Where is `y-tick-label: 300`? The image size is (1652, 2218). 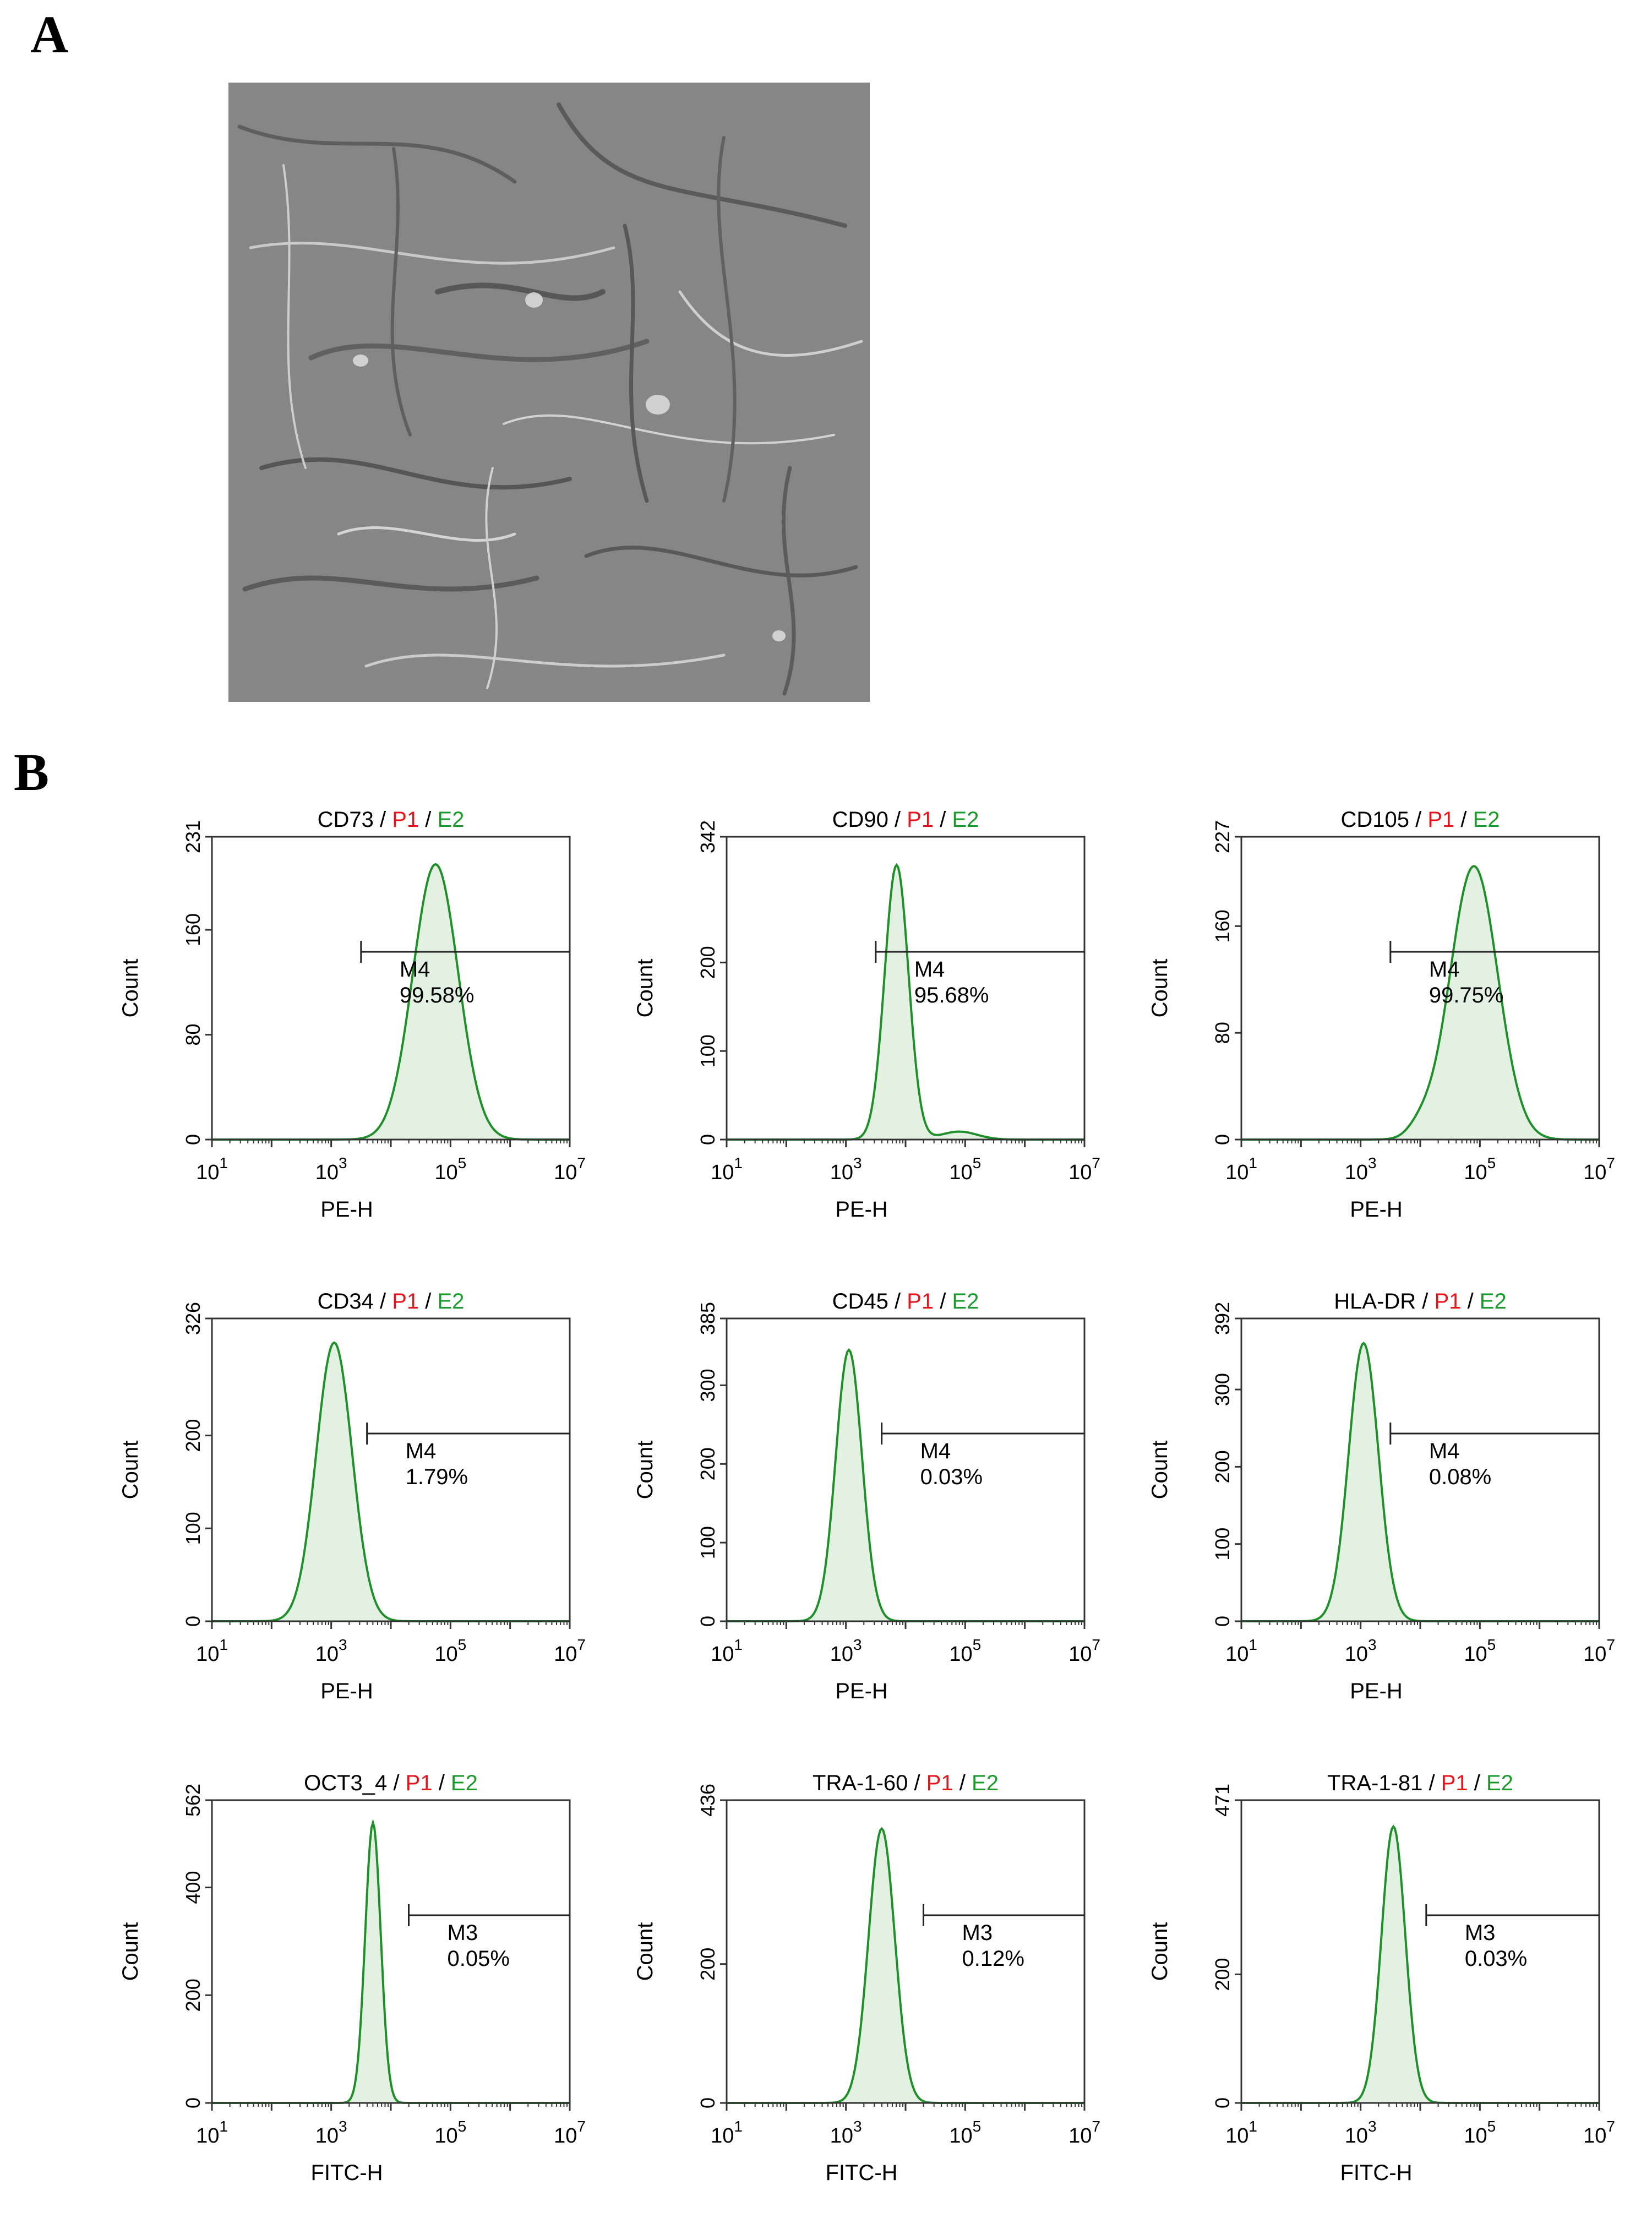
y-tick-label: 300 is located at coordinates (1222, 1389).